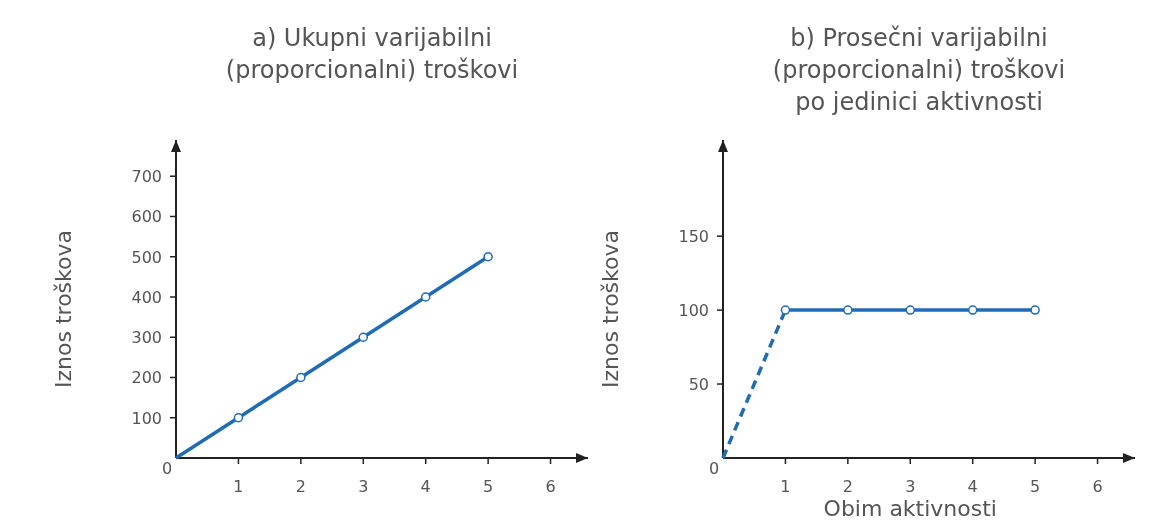  Describe the element at coordinates (146, 297) in the screenshot. I see `y-tick-label: 400` at that location.